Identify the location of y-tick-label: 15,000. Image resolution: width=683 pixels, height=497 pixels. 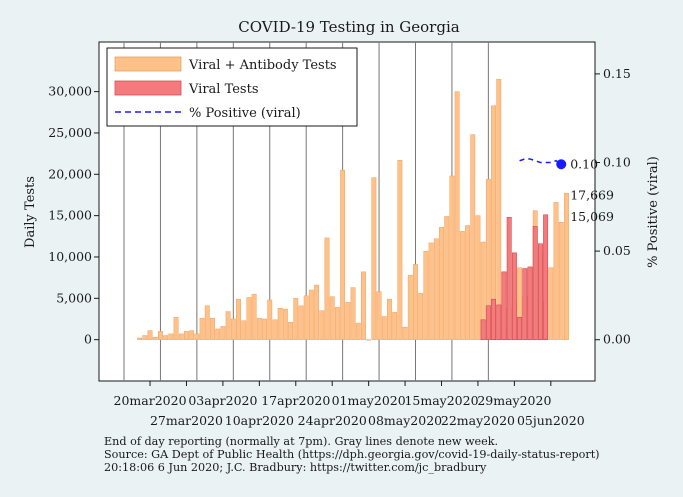
(70, 215).